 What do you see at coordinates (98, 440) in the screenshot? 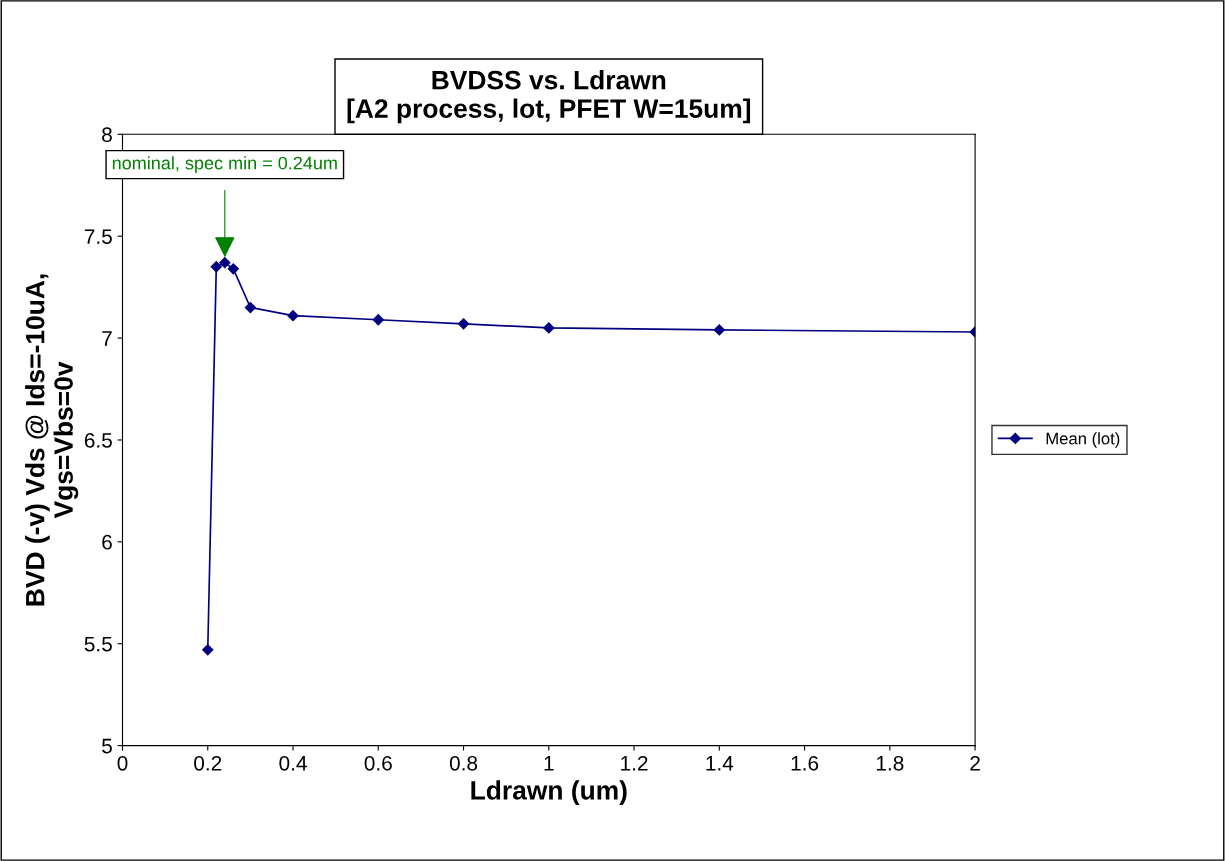
I see `y-tick-label: 6.5` at bounding box center [98, 440].